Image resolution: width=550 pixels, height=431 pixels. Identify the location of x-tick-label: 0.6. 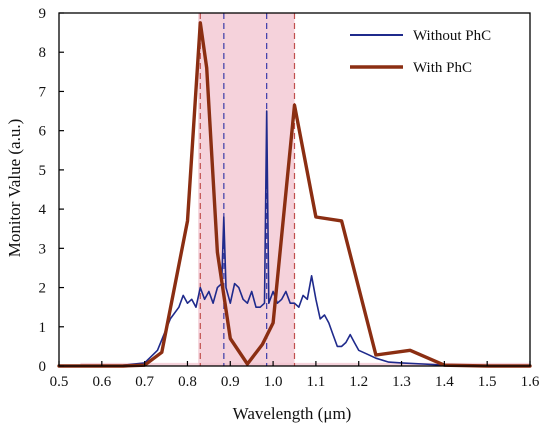
(101, 382).